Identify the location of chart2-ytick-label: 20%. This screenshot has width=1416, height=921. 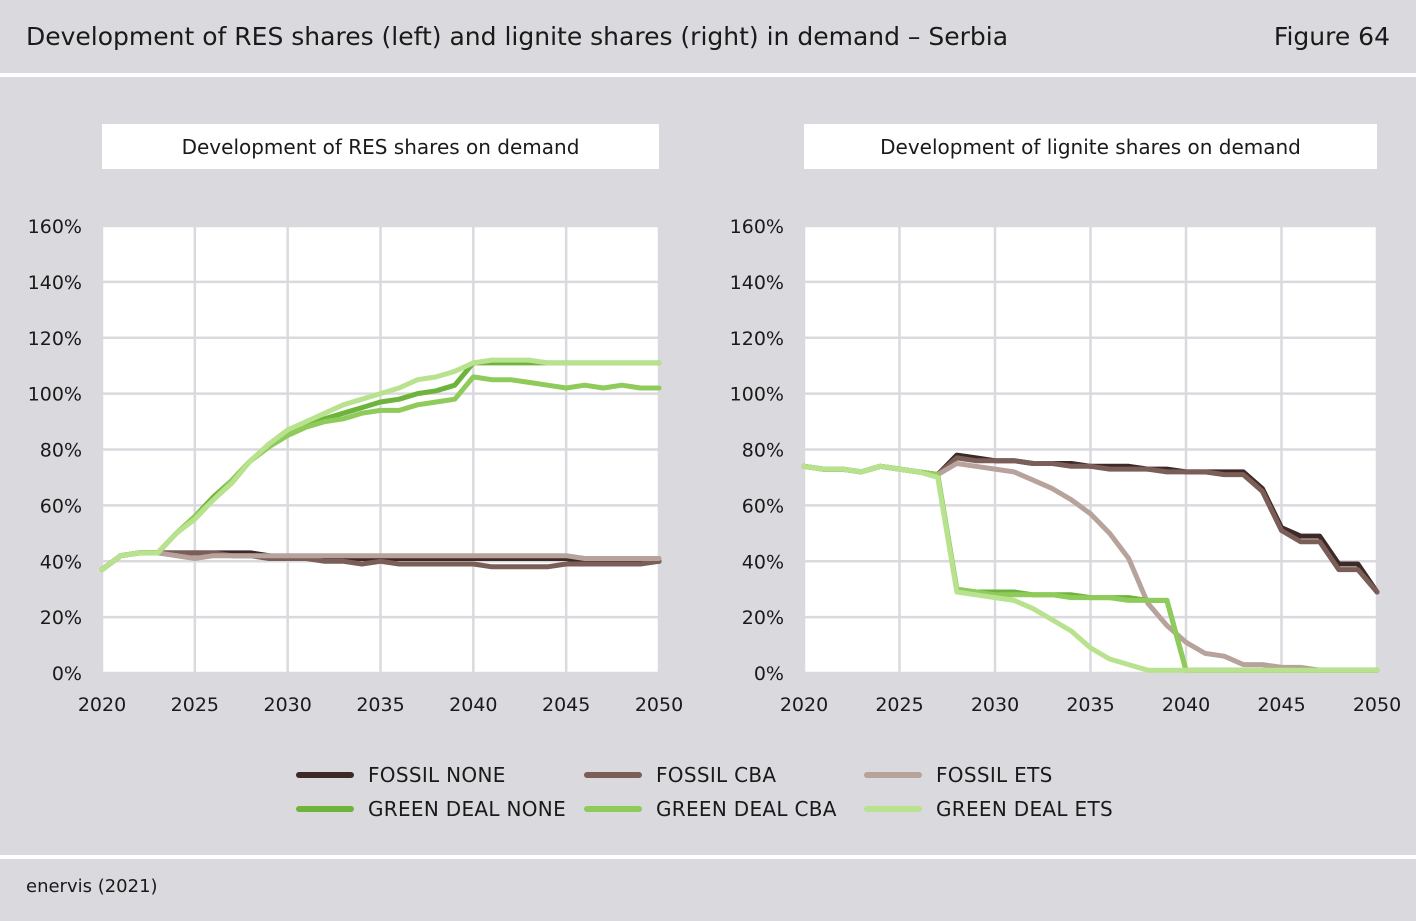
(763, 618).